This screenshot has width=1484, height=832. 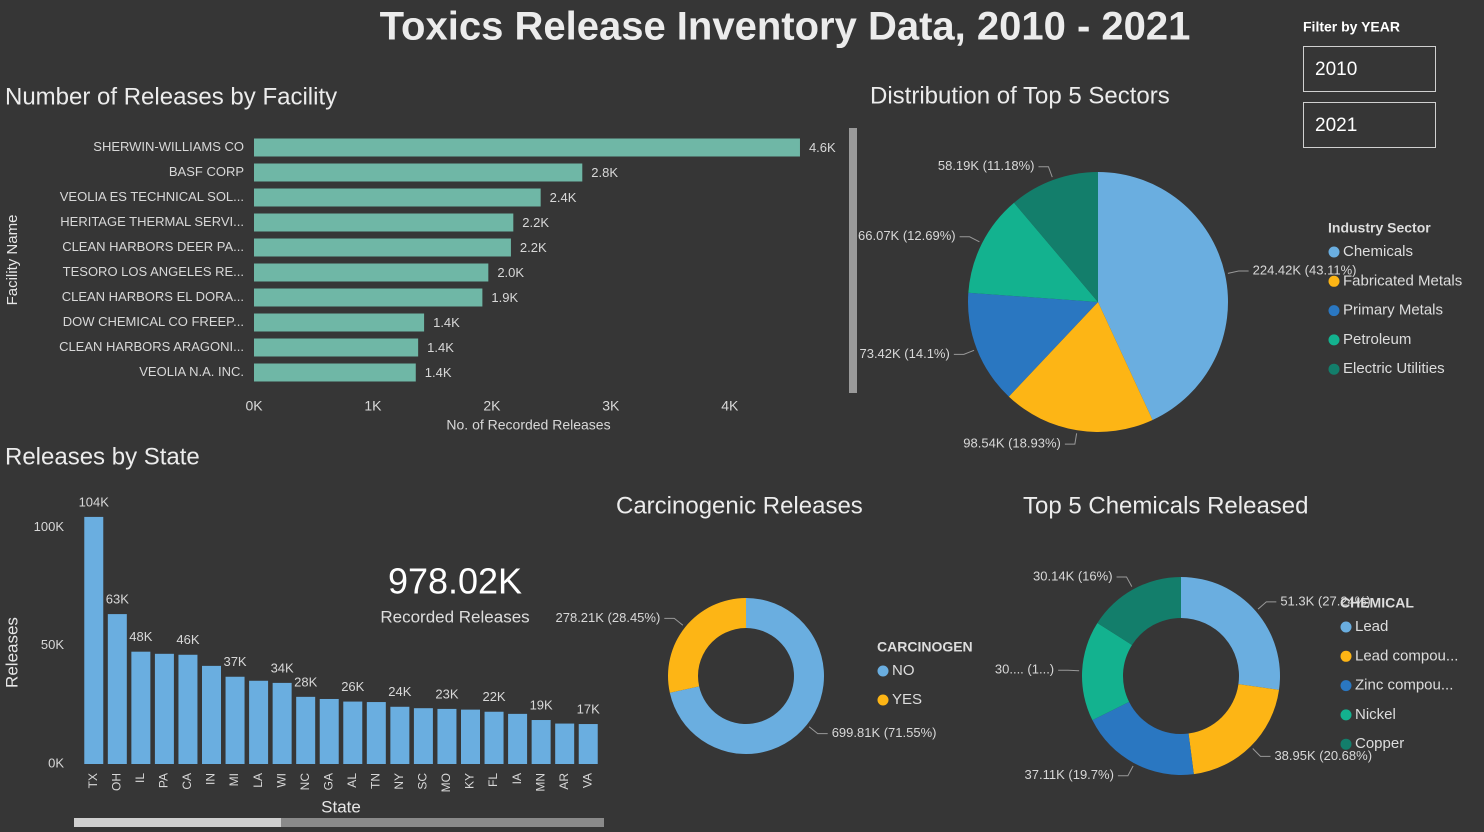 I want to click on legend-label: Copper, so click(x=1379, y=743).